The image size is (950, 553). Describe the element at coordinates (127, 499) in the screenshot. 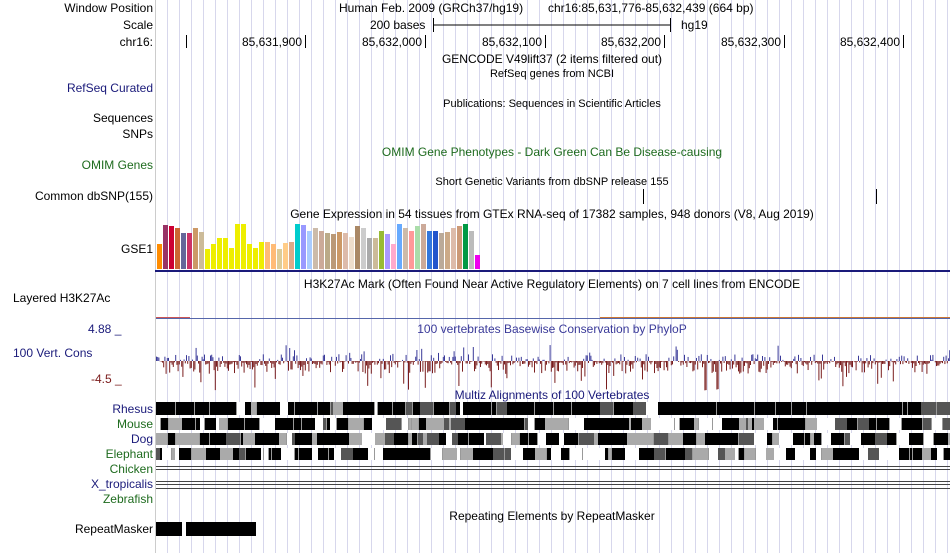

I see `species-zebrafish: Zebrafish` at that location.